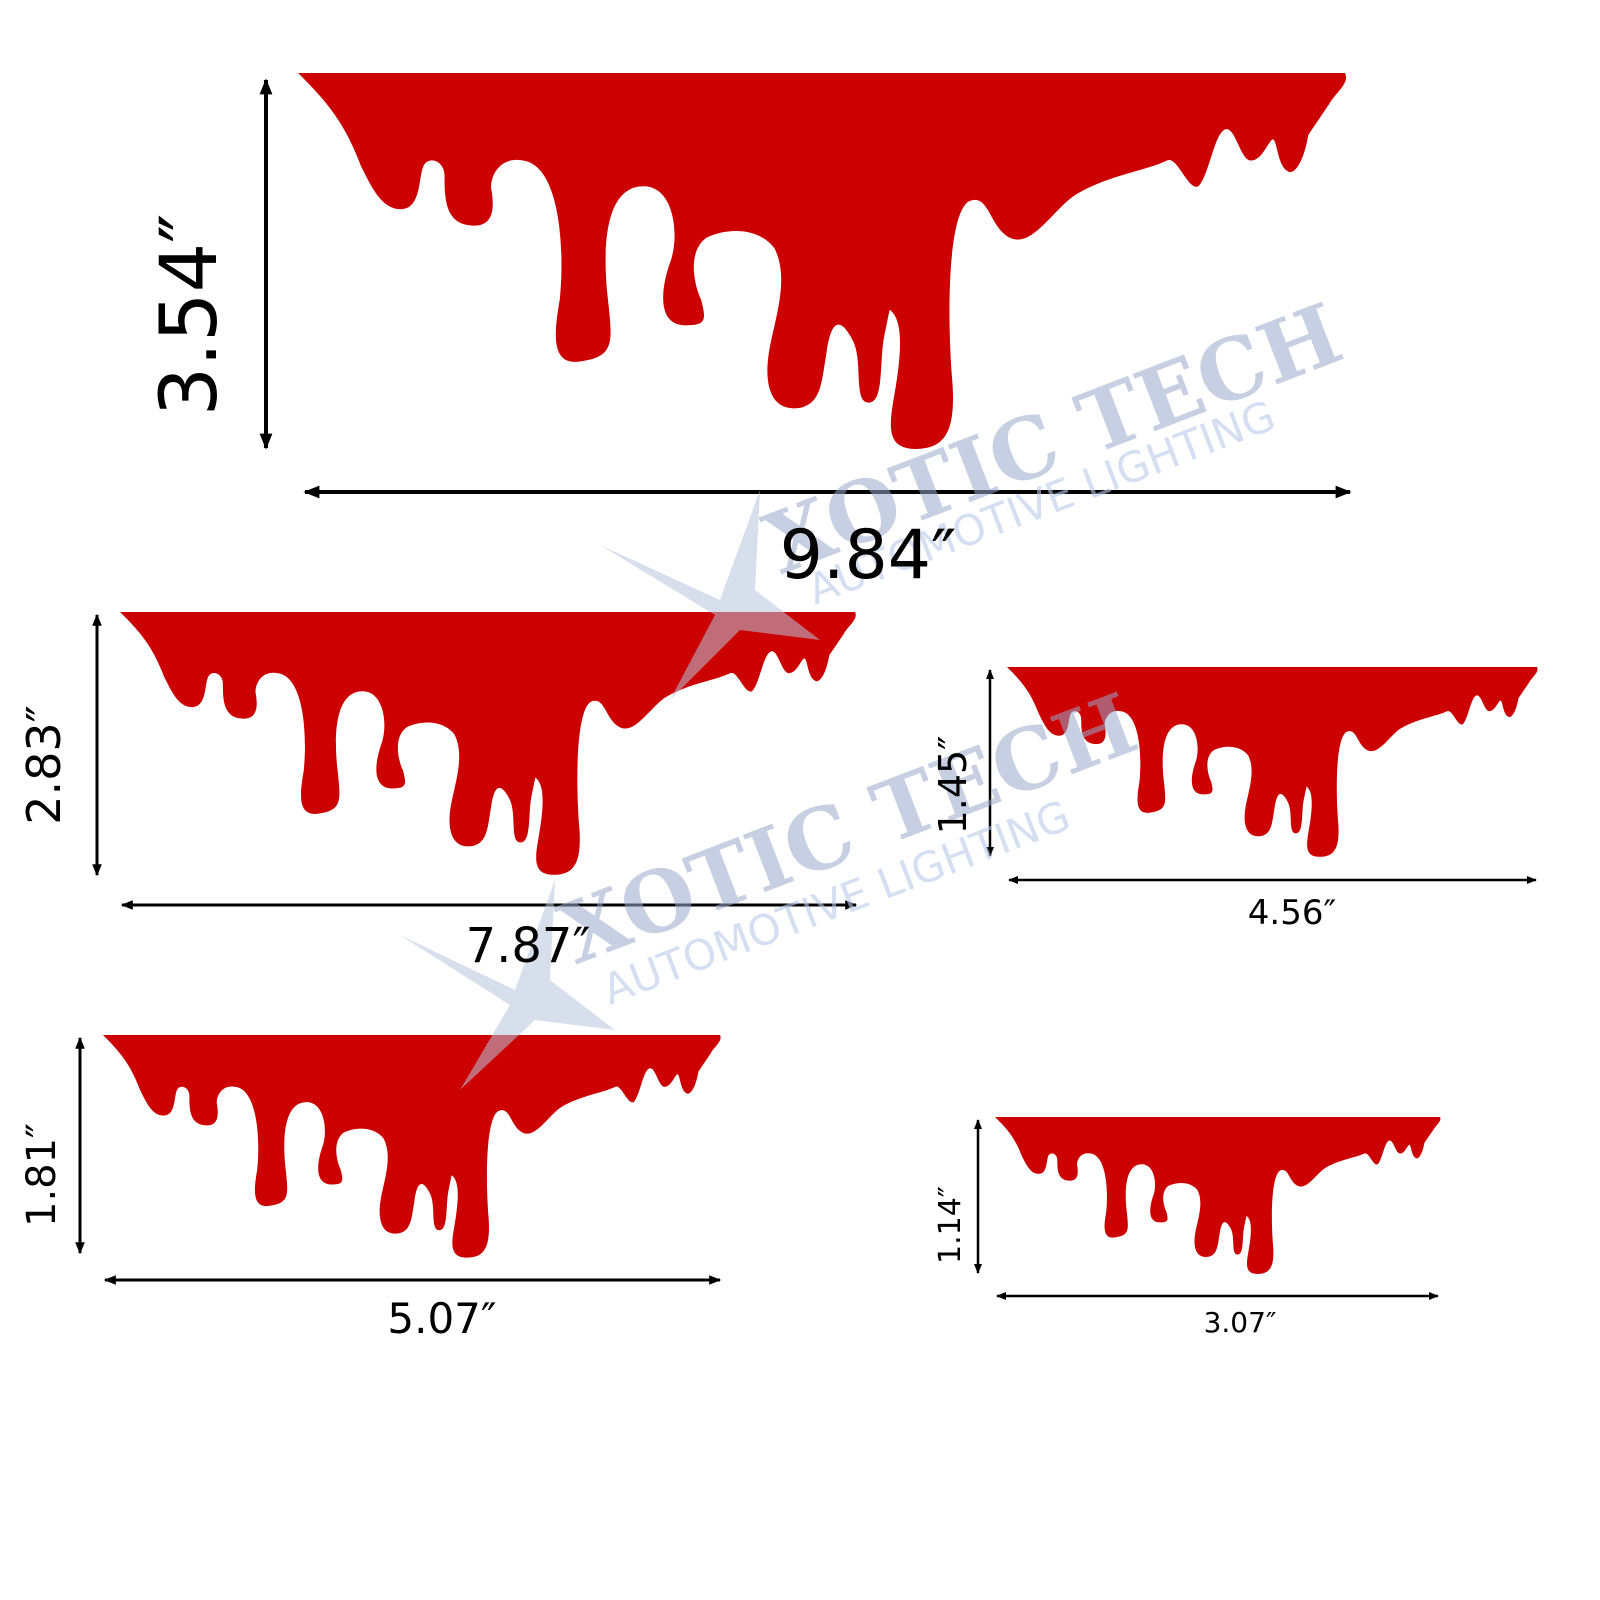 This screenshot has width=1600, height=1600. What do you see at coordinates (44, 765) in the screenshot?
I see `height-label: 2.83″` at bounding box center [44, 765].